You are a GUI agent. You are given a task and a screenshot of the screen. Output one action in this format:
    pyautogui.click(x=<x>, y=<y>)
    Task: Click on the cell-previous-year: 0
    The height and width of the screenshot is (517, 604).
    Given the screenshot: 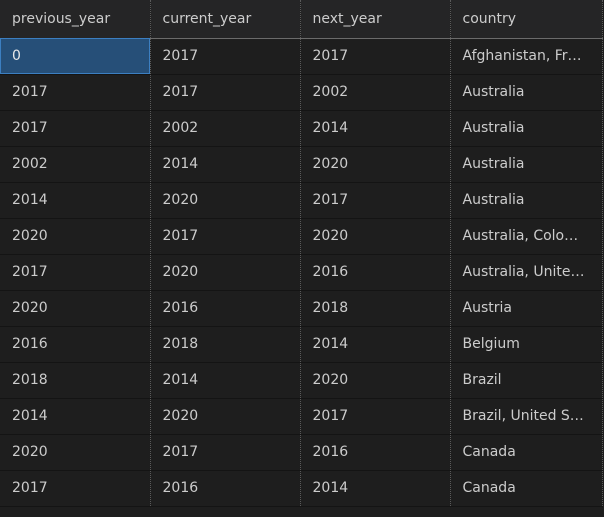 What is the action you would take?
    pyautogui.click(x=75, y=56)
    